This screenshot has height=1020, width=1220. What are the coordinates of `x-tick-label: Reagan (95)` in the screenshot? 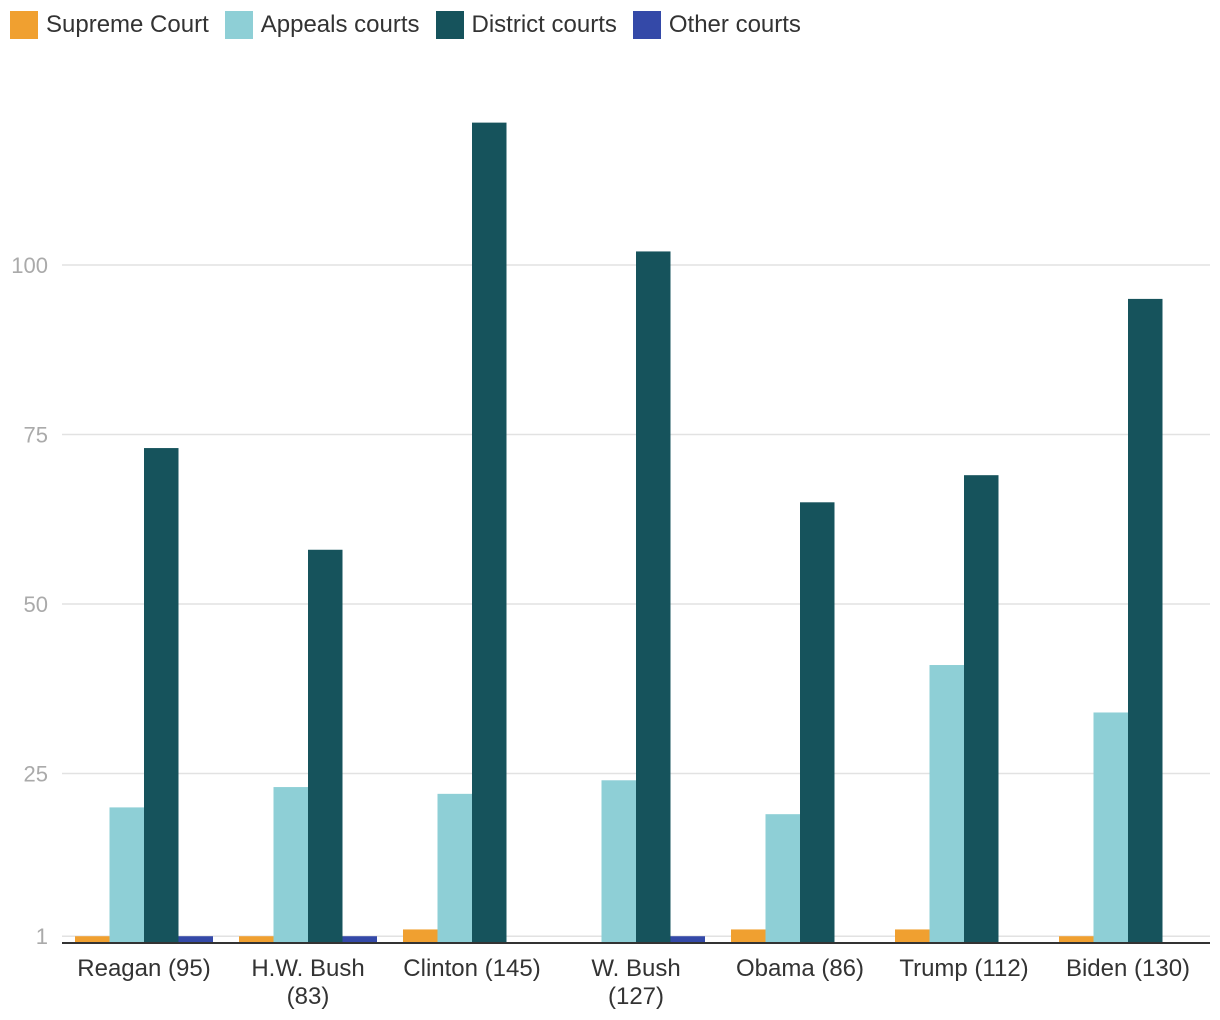 It's located at (143, 968).